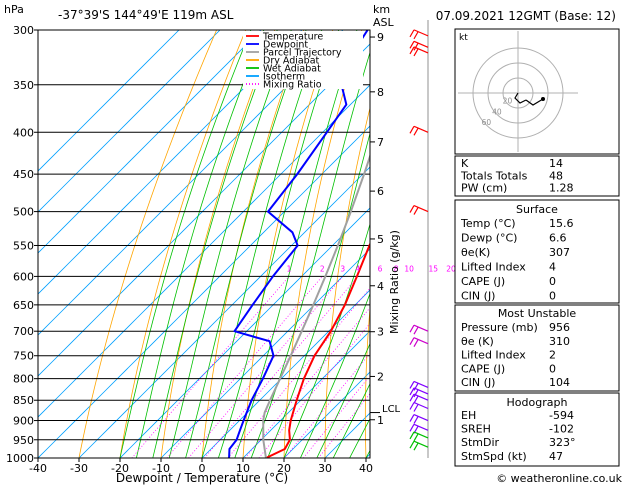  What do you see at coordinates (494, 456) in the screenshot?
I see `hodograph-stats-label: StmSpd (kt)` at bounding box center [494, 456].